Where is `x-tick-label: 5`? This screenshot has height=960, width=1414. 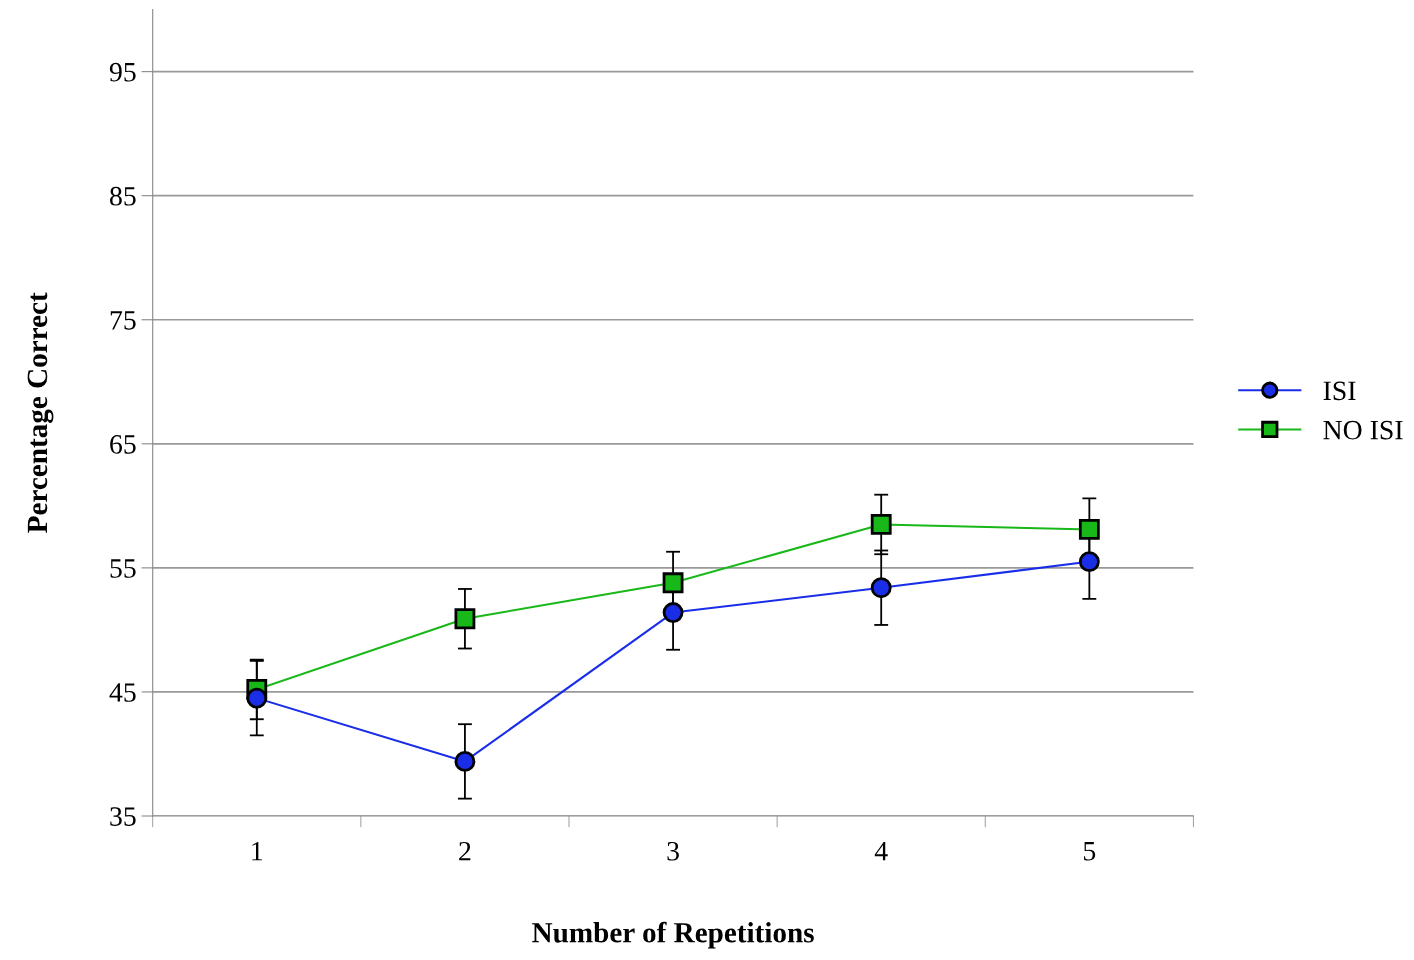
x-tick-label: 5 is located at coordinates (1090, 851).